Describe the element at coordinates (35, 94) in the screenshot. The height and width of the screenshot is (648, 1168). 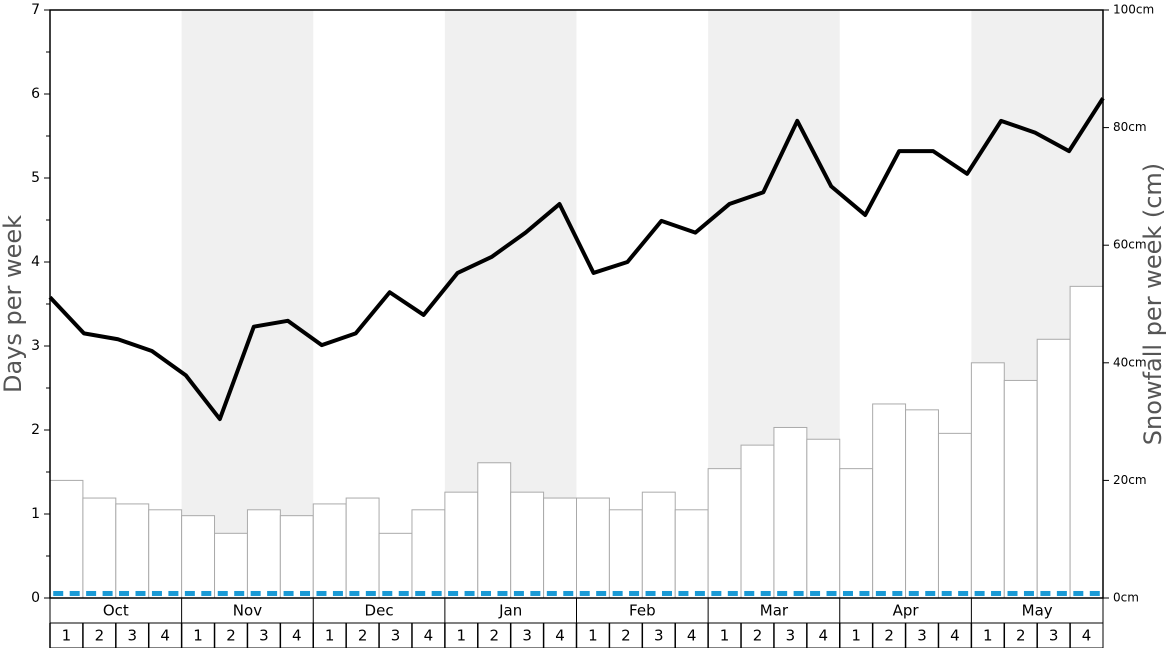
I see `y-tick-label: 6` at that location.